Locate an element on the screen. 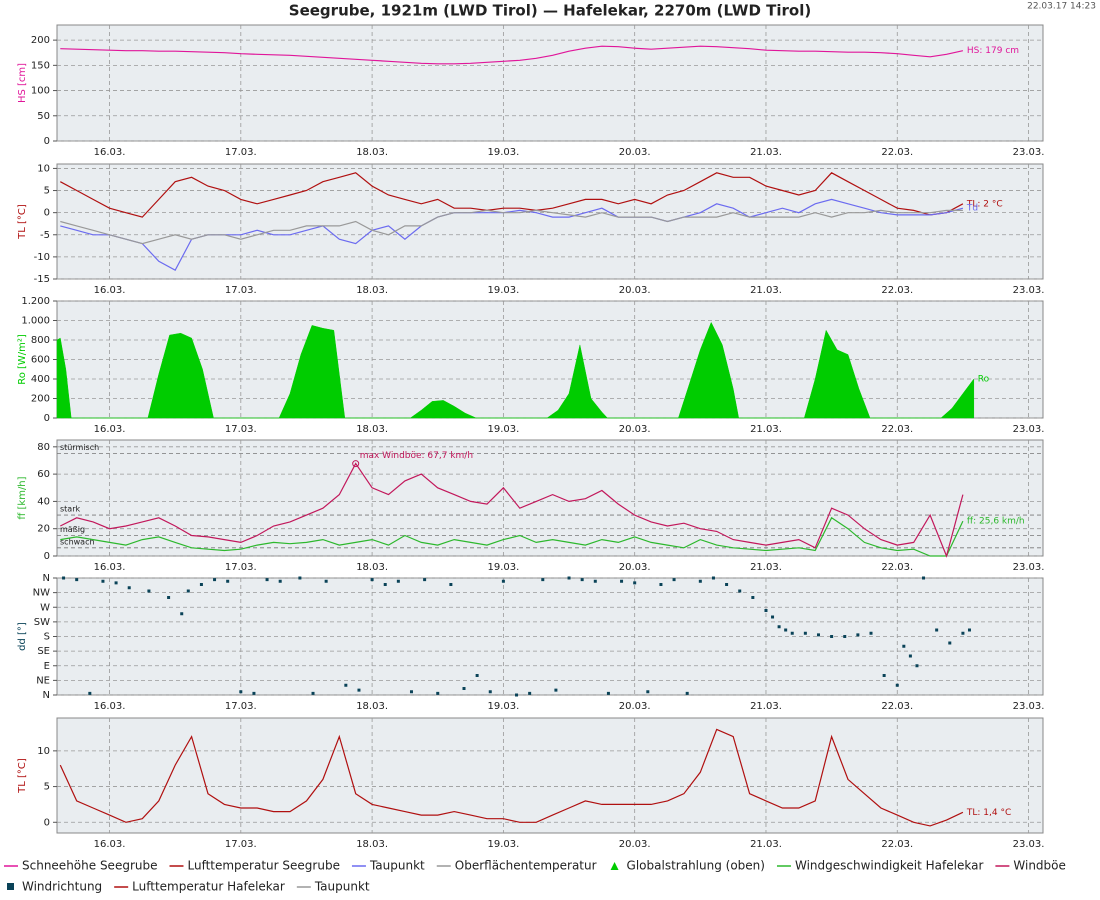 The height and width of the screenshot is (900, 1100). y-tick-label: -10 is located at coordinates (42, 257).